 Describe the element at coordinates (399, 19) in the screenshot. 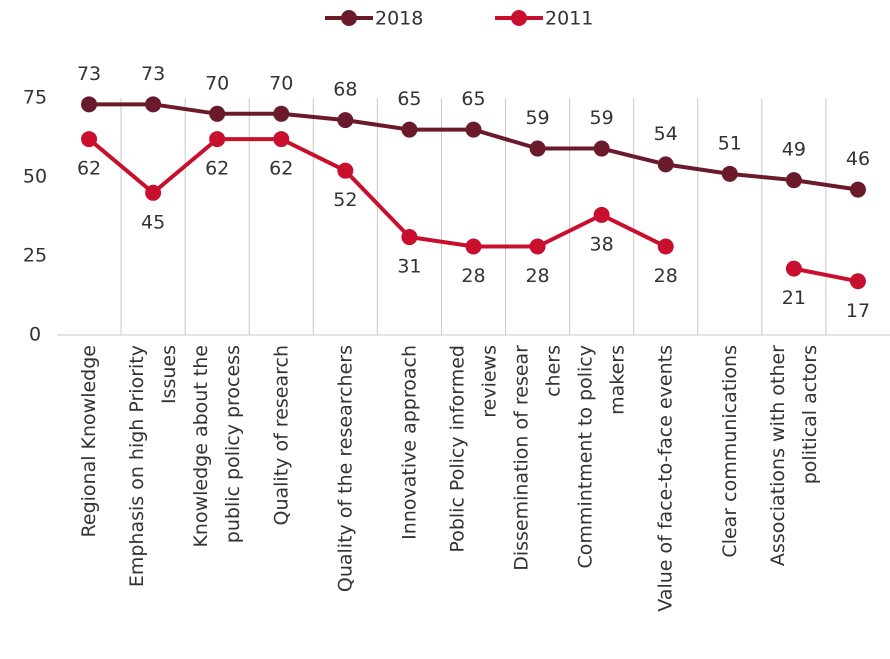

I see `legend-label: 2018` at that location.